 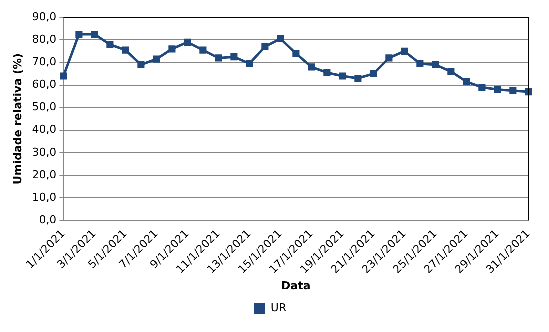 What do you see at coordinates (278, 307) in the screenshot?
I see `legend-label: UR` at bounding box center [278, 307].